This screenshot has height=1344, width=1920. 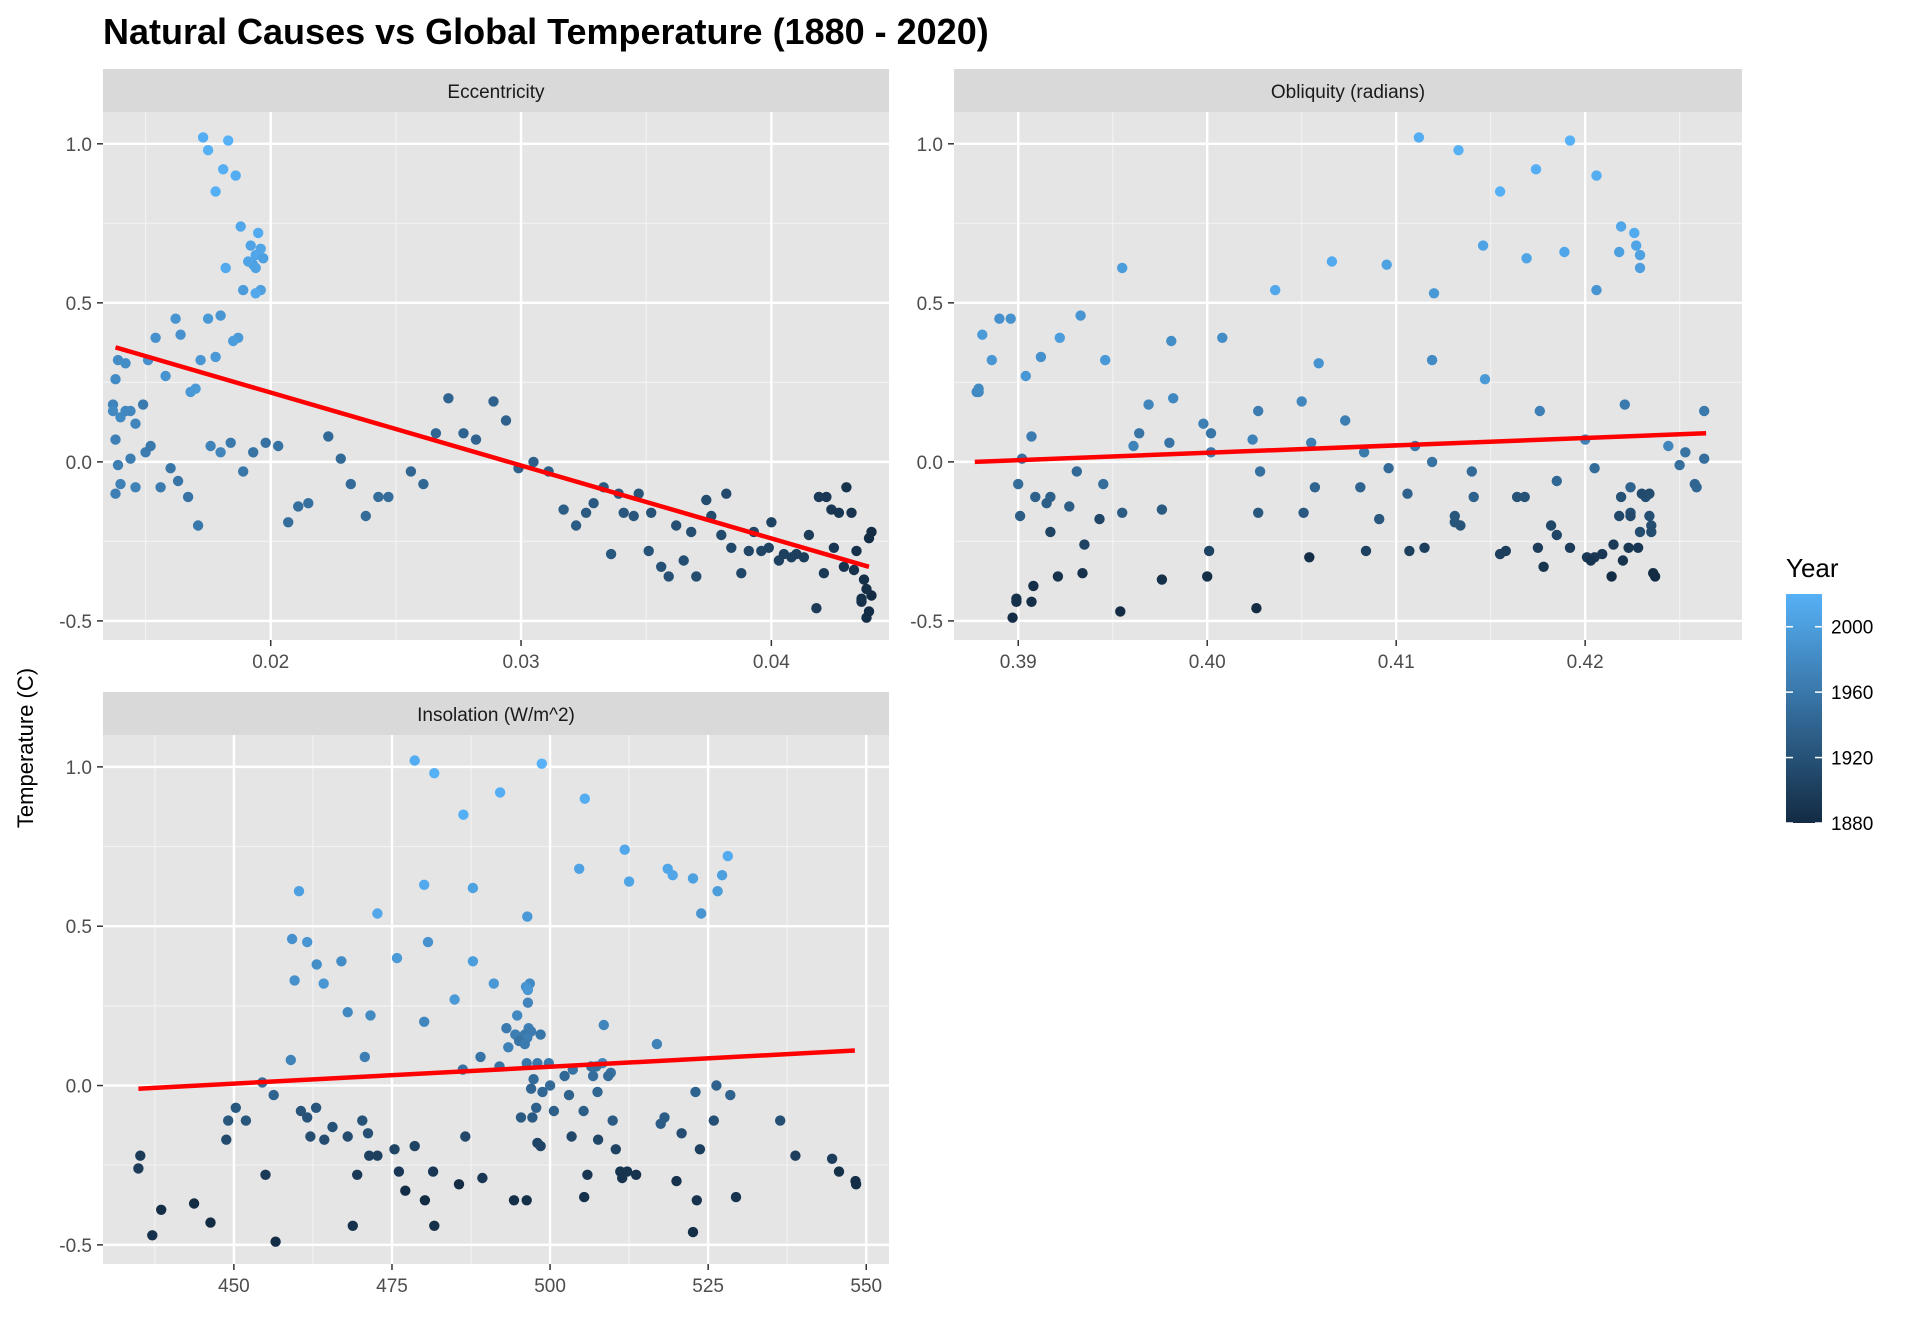 I want to click on x-tick-label: 450, so click(x=234, y=1286).